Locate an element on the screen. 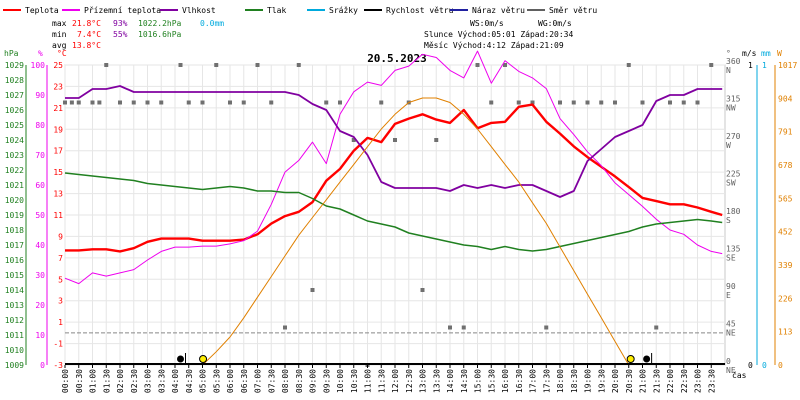 The width and height of the screenshot is (800, 400). pressure_hpa-tick-label: 1023 is located at coordinates (14, 155).